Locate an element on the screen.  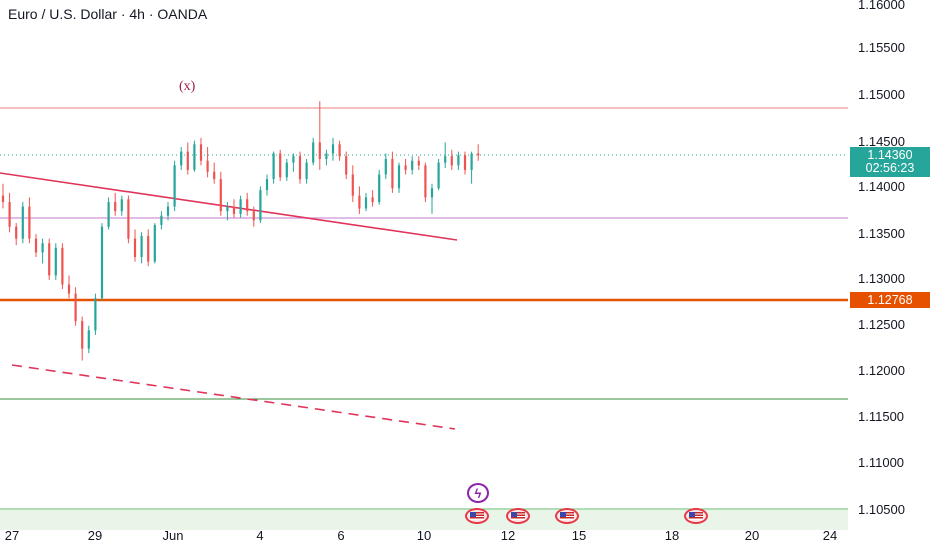
price-label: 1.14500 is located at coordinates (881, 141).